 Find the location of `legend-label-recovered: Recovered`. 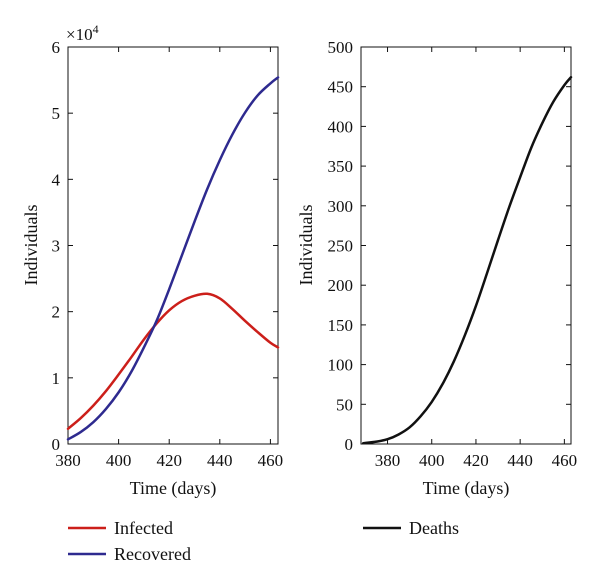

legend-label-recovered: Recovered is located at coordinates (152, 554).